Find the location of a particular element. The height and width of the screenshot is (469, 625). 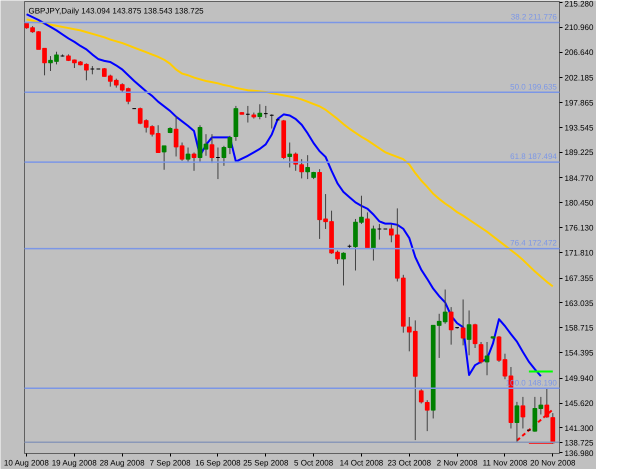

x-tick-label: 23 Oct 2008 is located at coordinates (410, 463).